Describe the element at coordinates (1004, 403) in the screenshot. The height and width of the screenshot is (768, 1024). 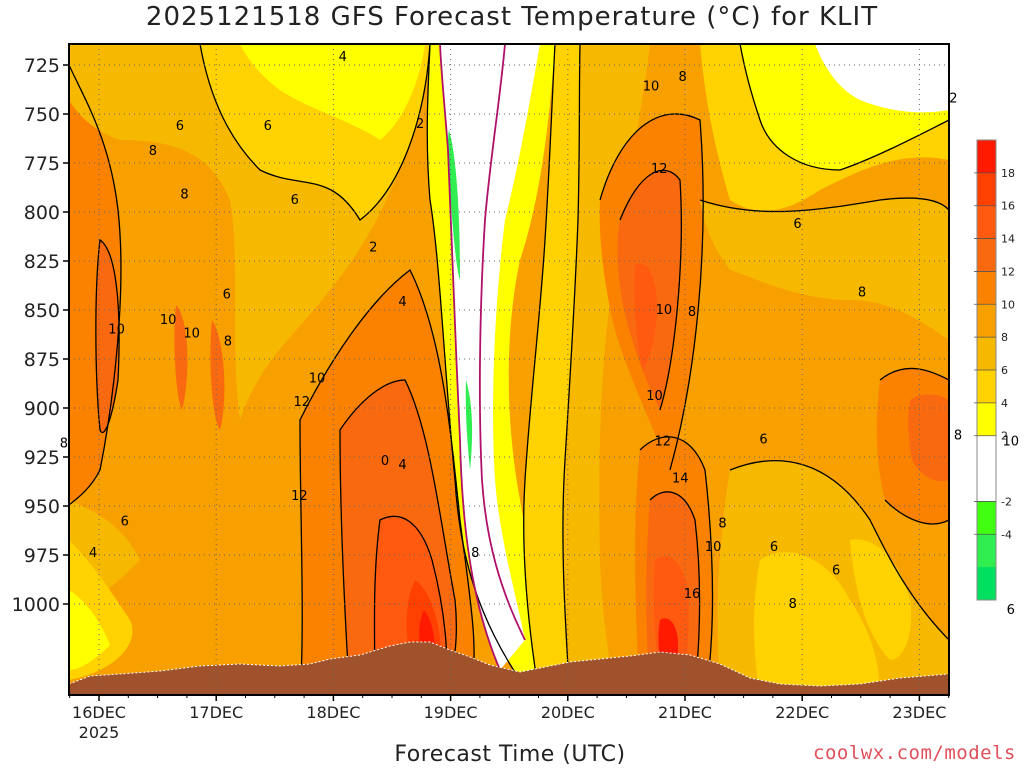
I see `colorbar-tick-label: 4` at that location.